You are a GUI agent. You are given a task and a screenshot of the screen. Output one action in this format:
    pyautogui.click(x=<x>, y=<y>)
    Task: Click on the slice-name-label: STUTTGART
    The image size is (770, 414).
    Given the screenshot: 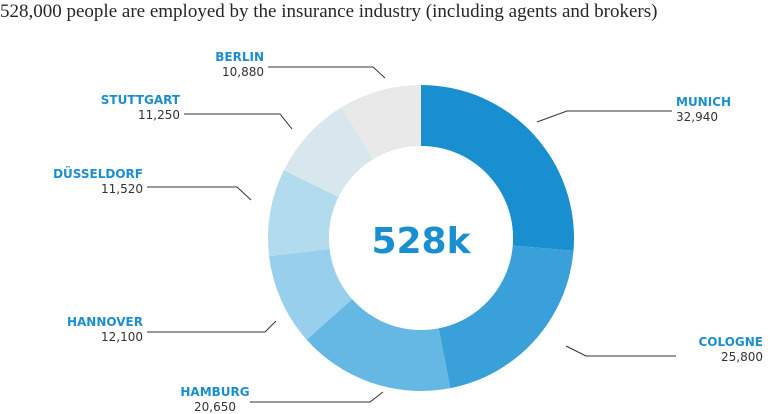 What is the action you would take?
    pyautogui.click(x=141, y=100)
    